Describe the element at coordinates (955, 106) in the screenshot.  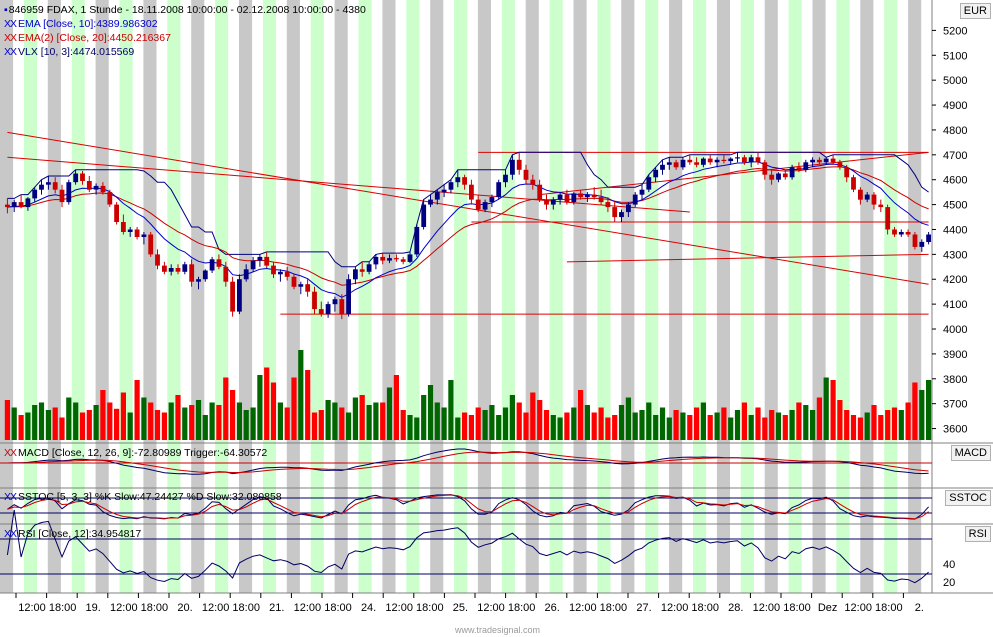
I see `price-tick-label: 4900` at that location.